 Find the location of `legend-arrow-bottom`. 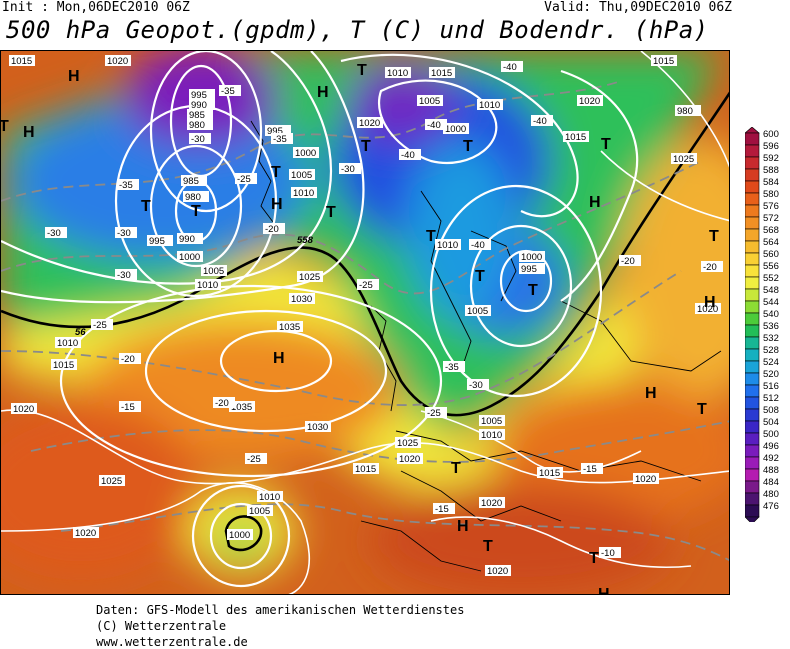

legend-arrow-bottom is located at coordinates (752, 520).